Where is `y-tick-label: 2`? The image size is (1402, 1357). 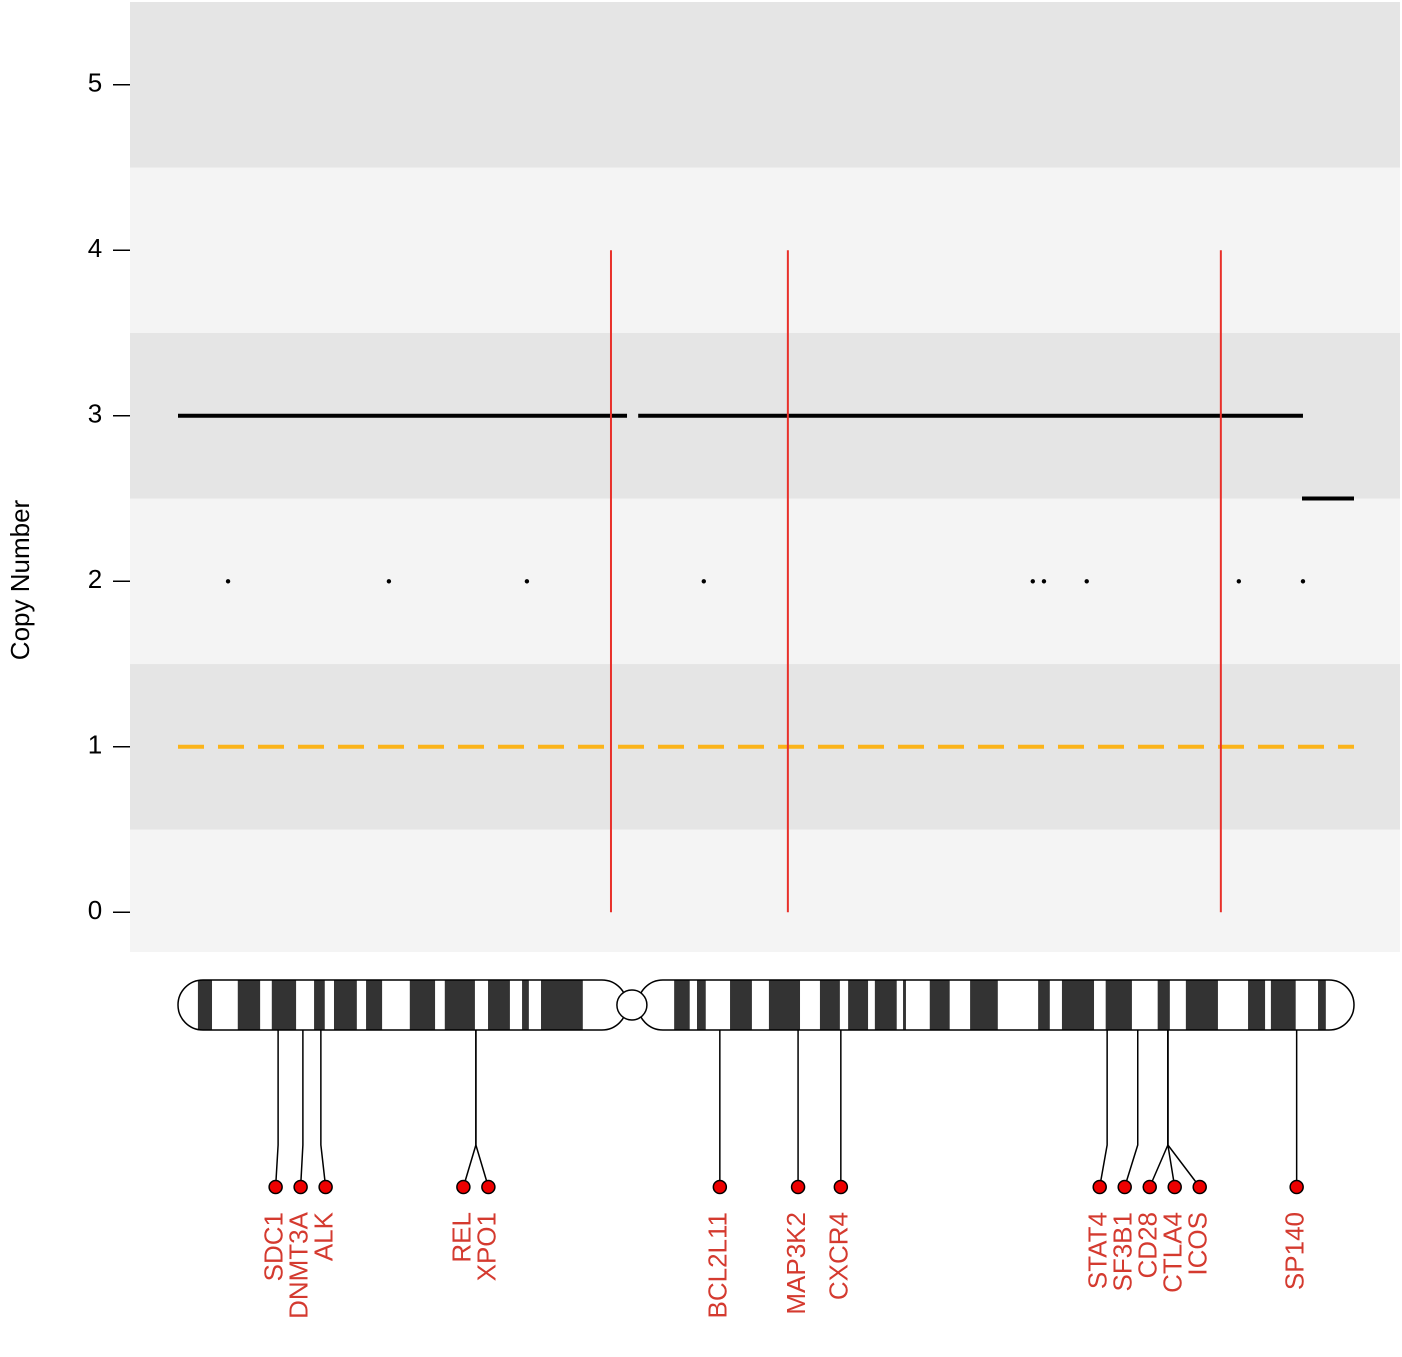 y-tick-label: 2 is located at coordinates (95, 579).